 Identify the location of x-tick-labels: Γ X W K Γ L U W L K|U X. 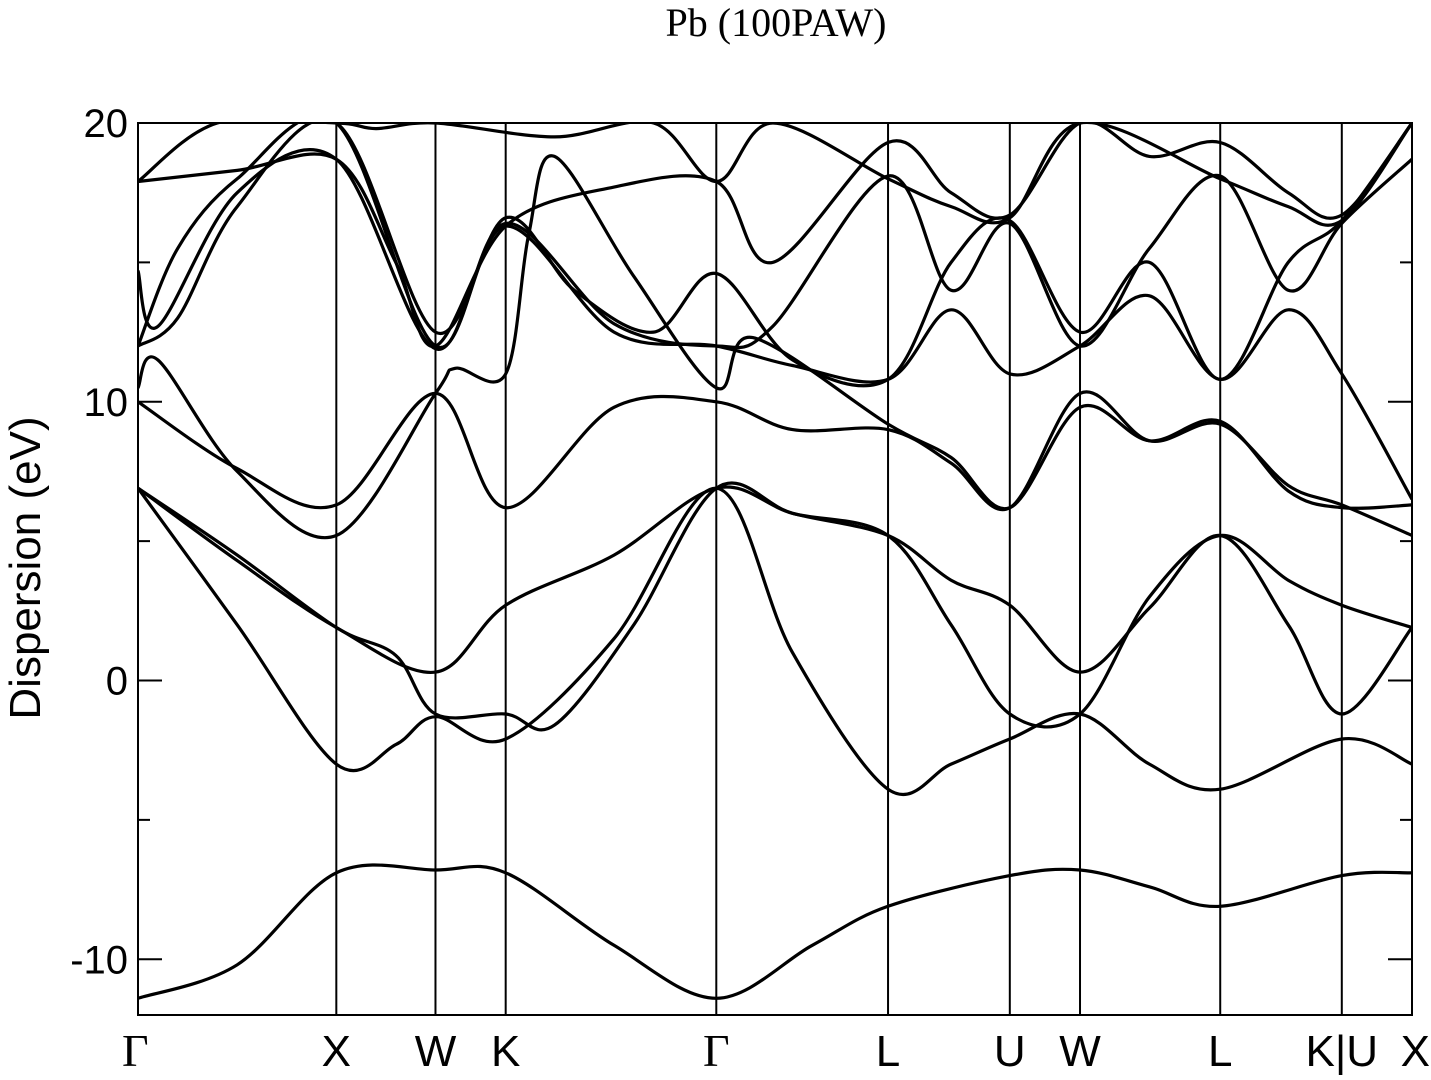
(776, 1050).